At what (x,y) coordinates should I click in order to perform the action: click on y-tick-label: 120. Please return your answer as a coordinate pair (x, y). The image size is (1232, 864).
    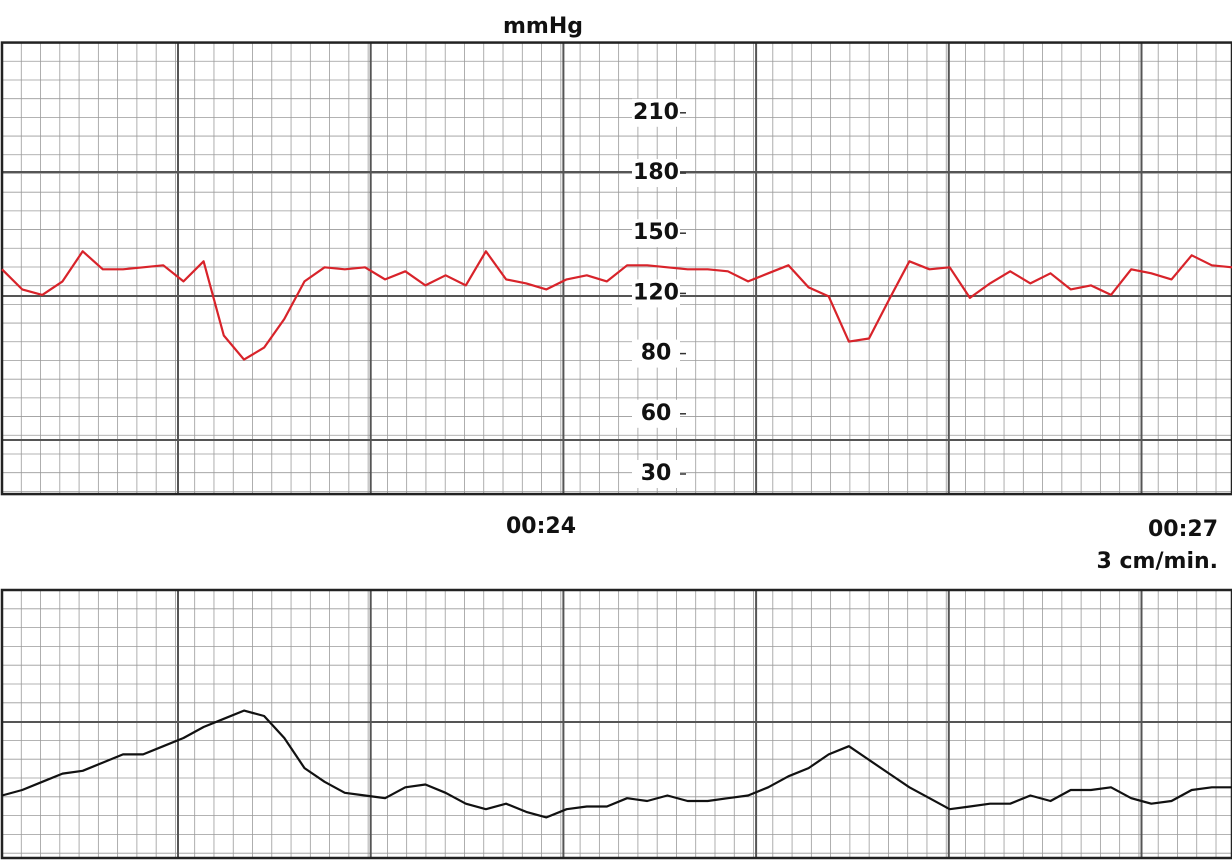
    Looking at the image, I should click on (656, 292).